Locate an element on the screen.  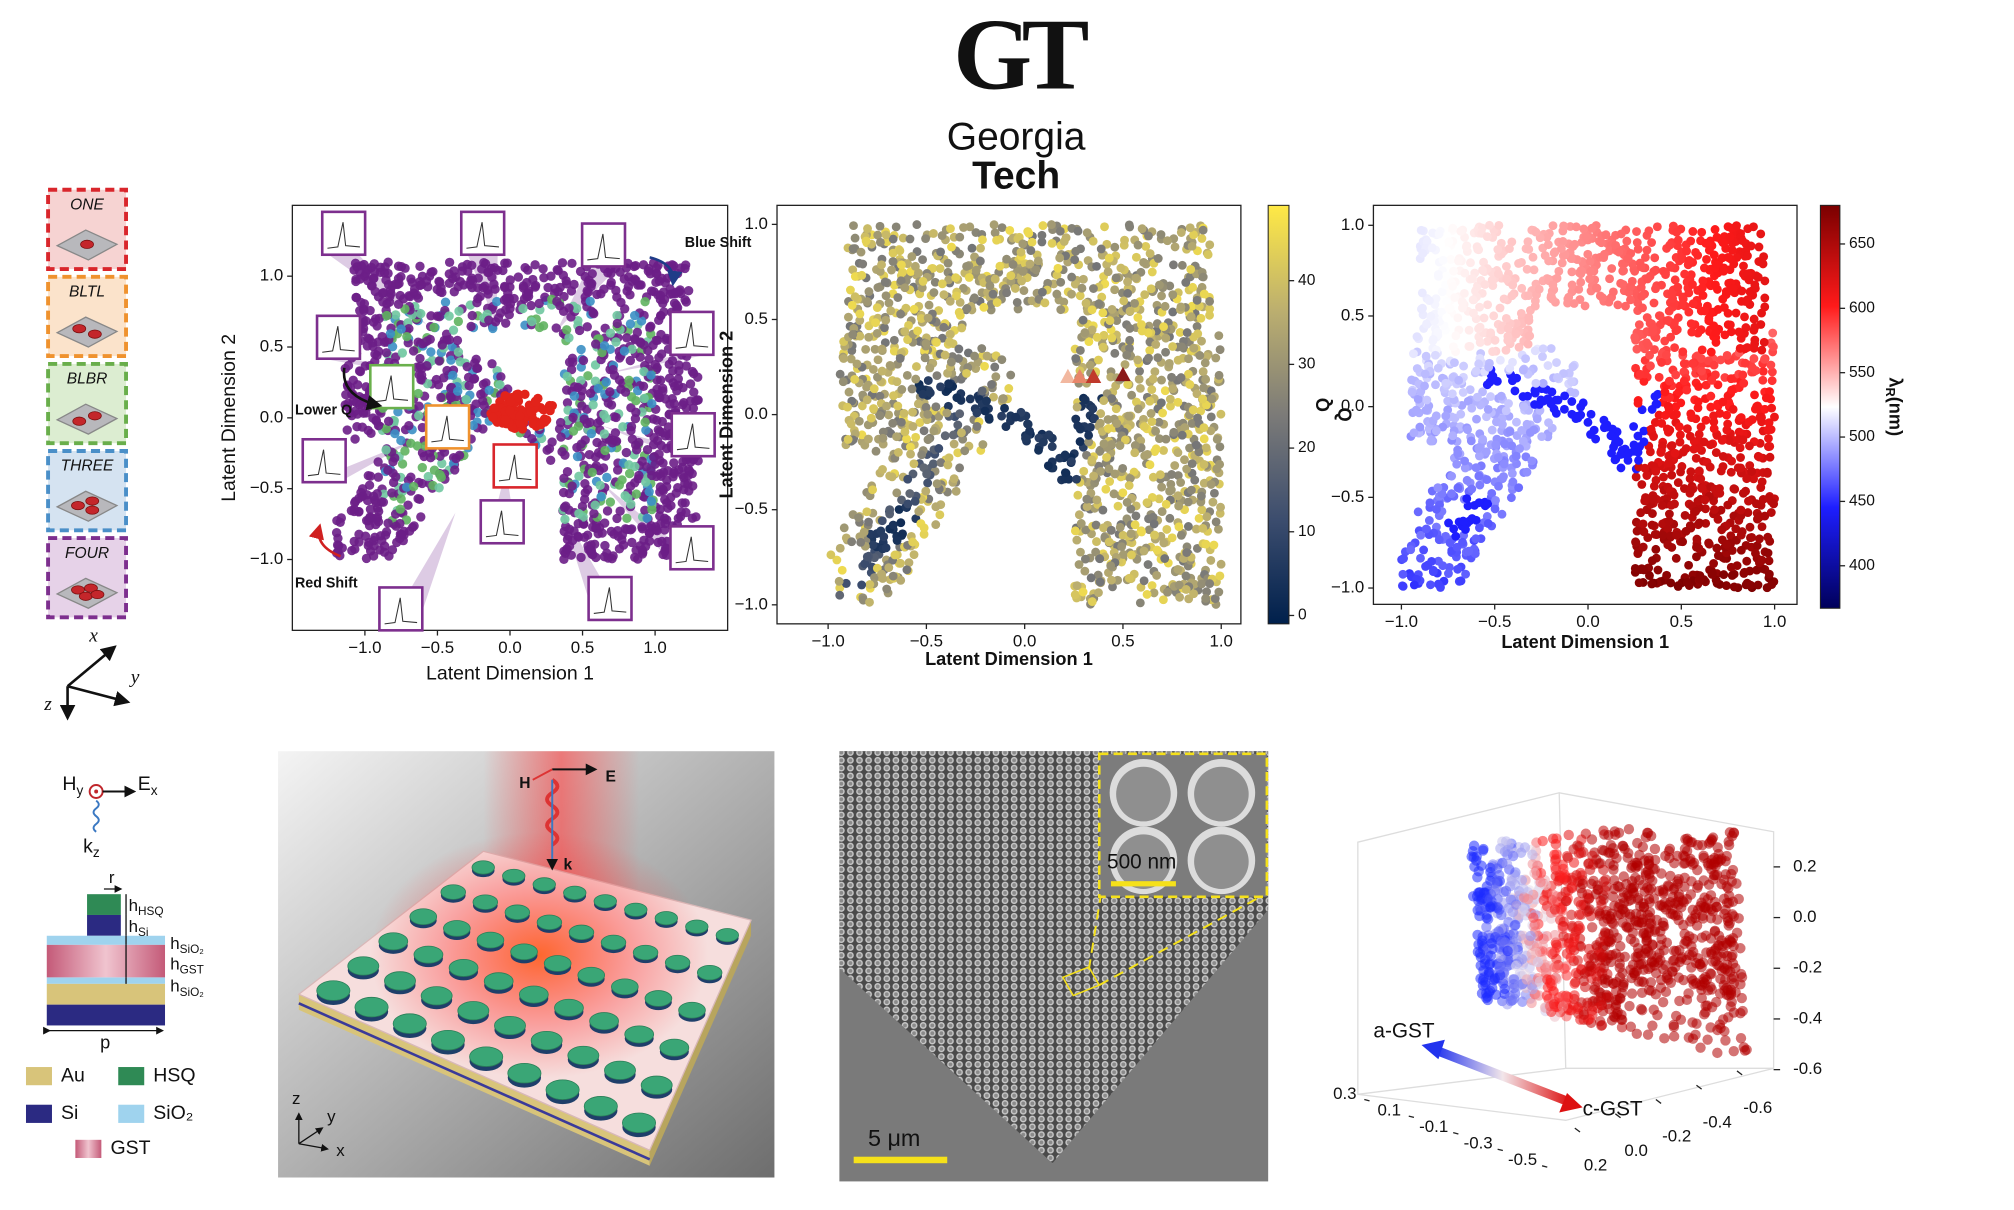
axis-arrow is located at coordinates (98, 694).